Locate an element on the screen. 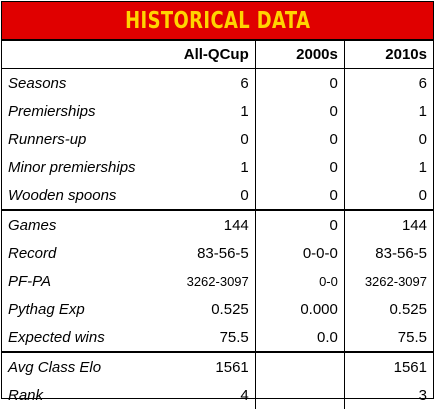 This screenshot has width=437, height=409. cell-all-qcup: 0.525 is located at coordinates (230, 309).